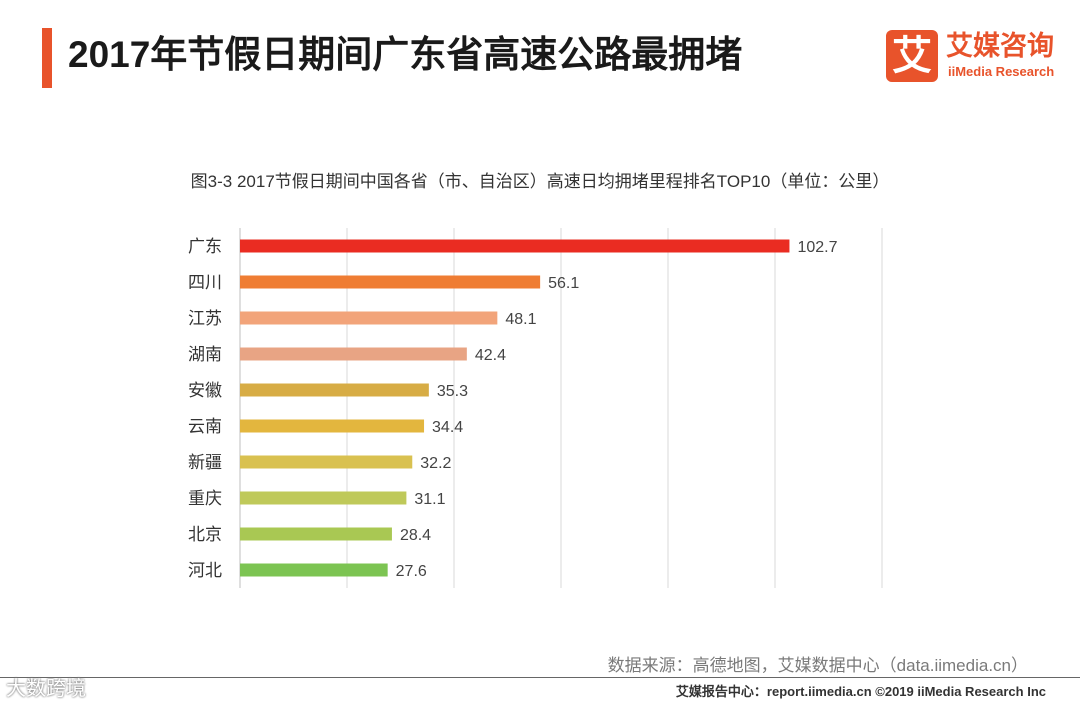  Describe the element at coordinates (435, 463) in the screenshot. I see `value-label-6: 32.2` at that location.